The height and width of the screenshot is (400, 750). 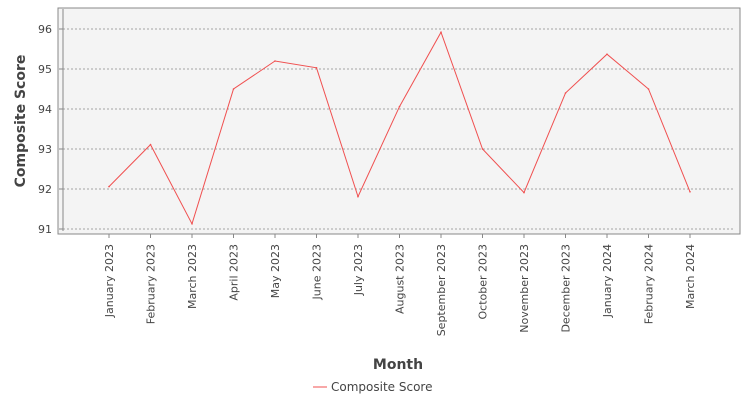 I want to click on y-tick-label: 92, so click(x=45, y=189).